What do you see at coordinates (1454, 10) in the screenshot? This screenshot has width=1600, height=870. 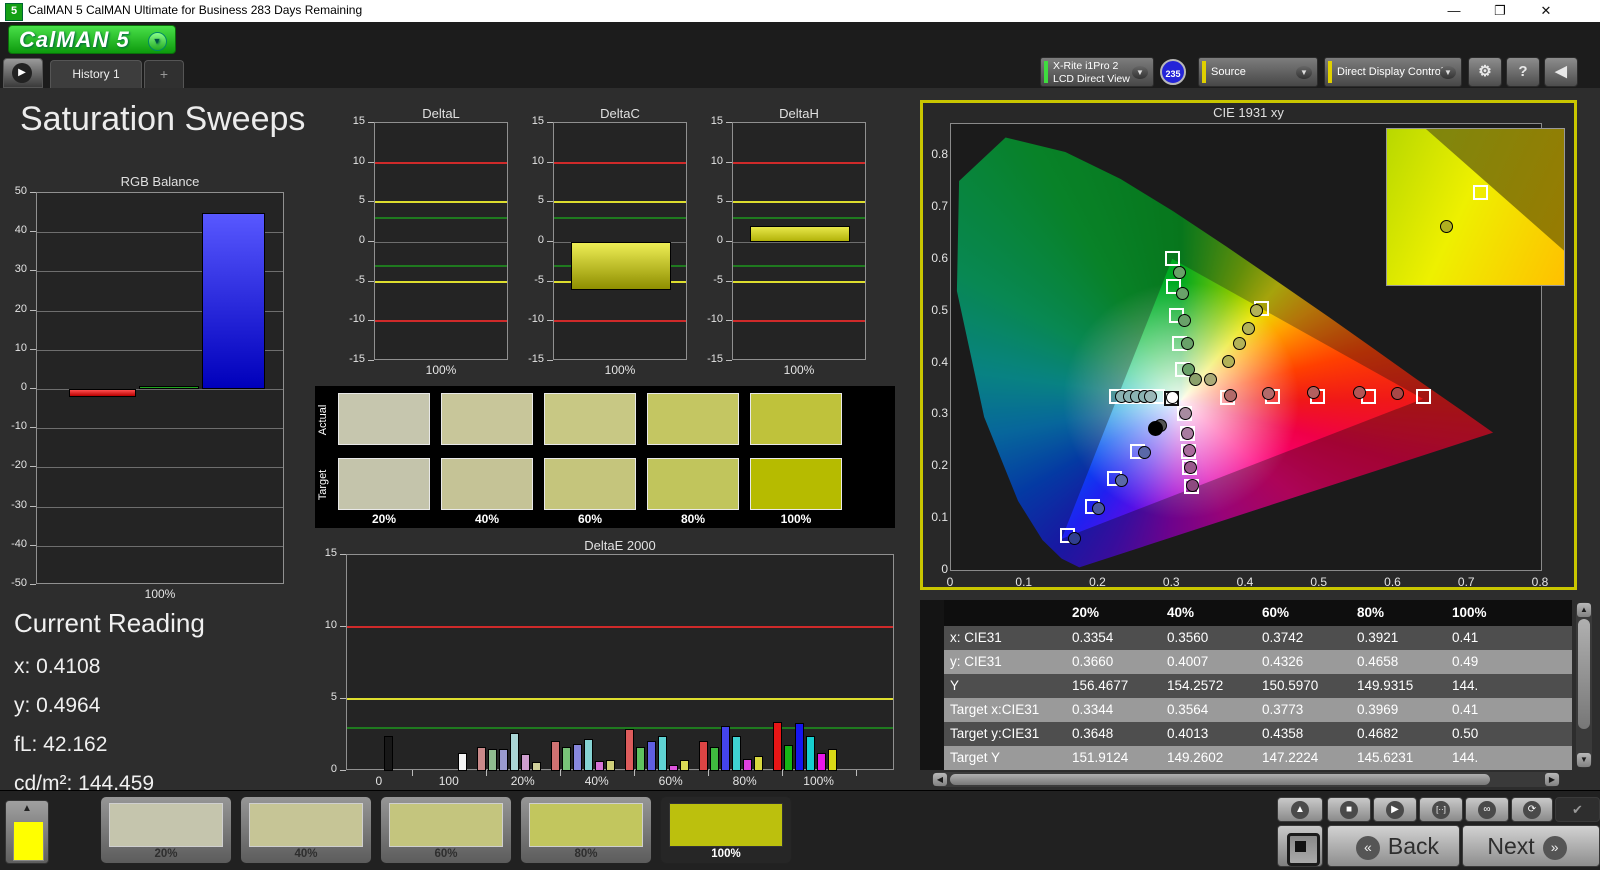 I see `minimize-button: —` at bounding box center [1454, 10].